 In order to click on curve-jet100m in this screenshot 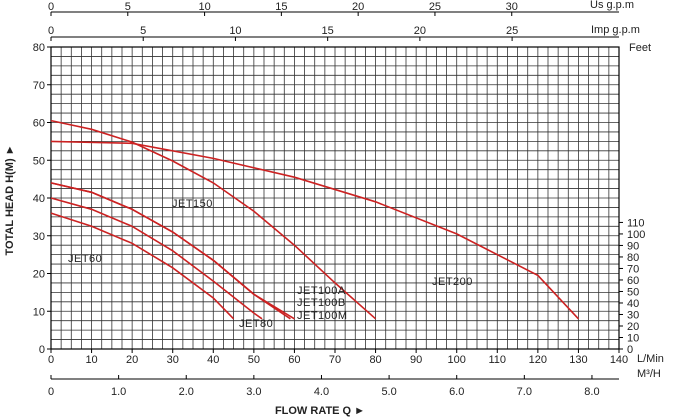, I will do `click(170, 251)`.